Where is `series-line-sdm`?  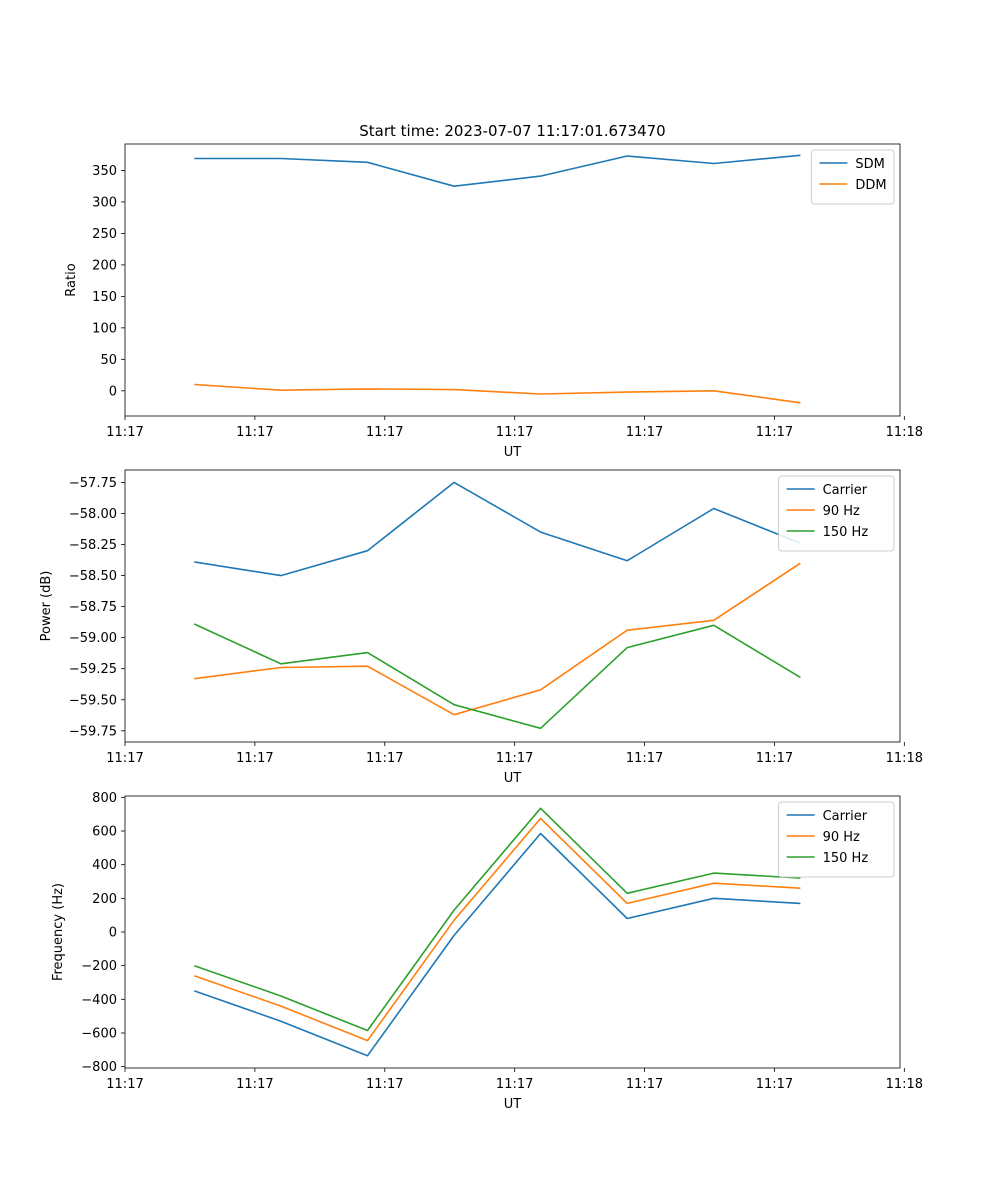
series-line-sdm is located at coordinates (497, 170).